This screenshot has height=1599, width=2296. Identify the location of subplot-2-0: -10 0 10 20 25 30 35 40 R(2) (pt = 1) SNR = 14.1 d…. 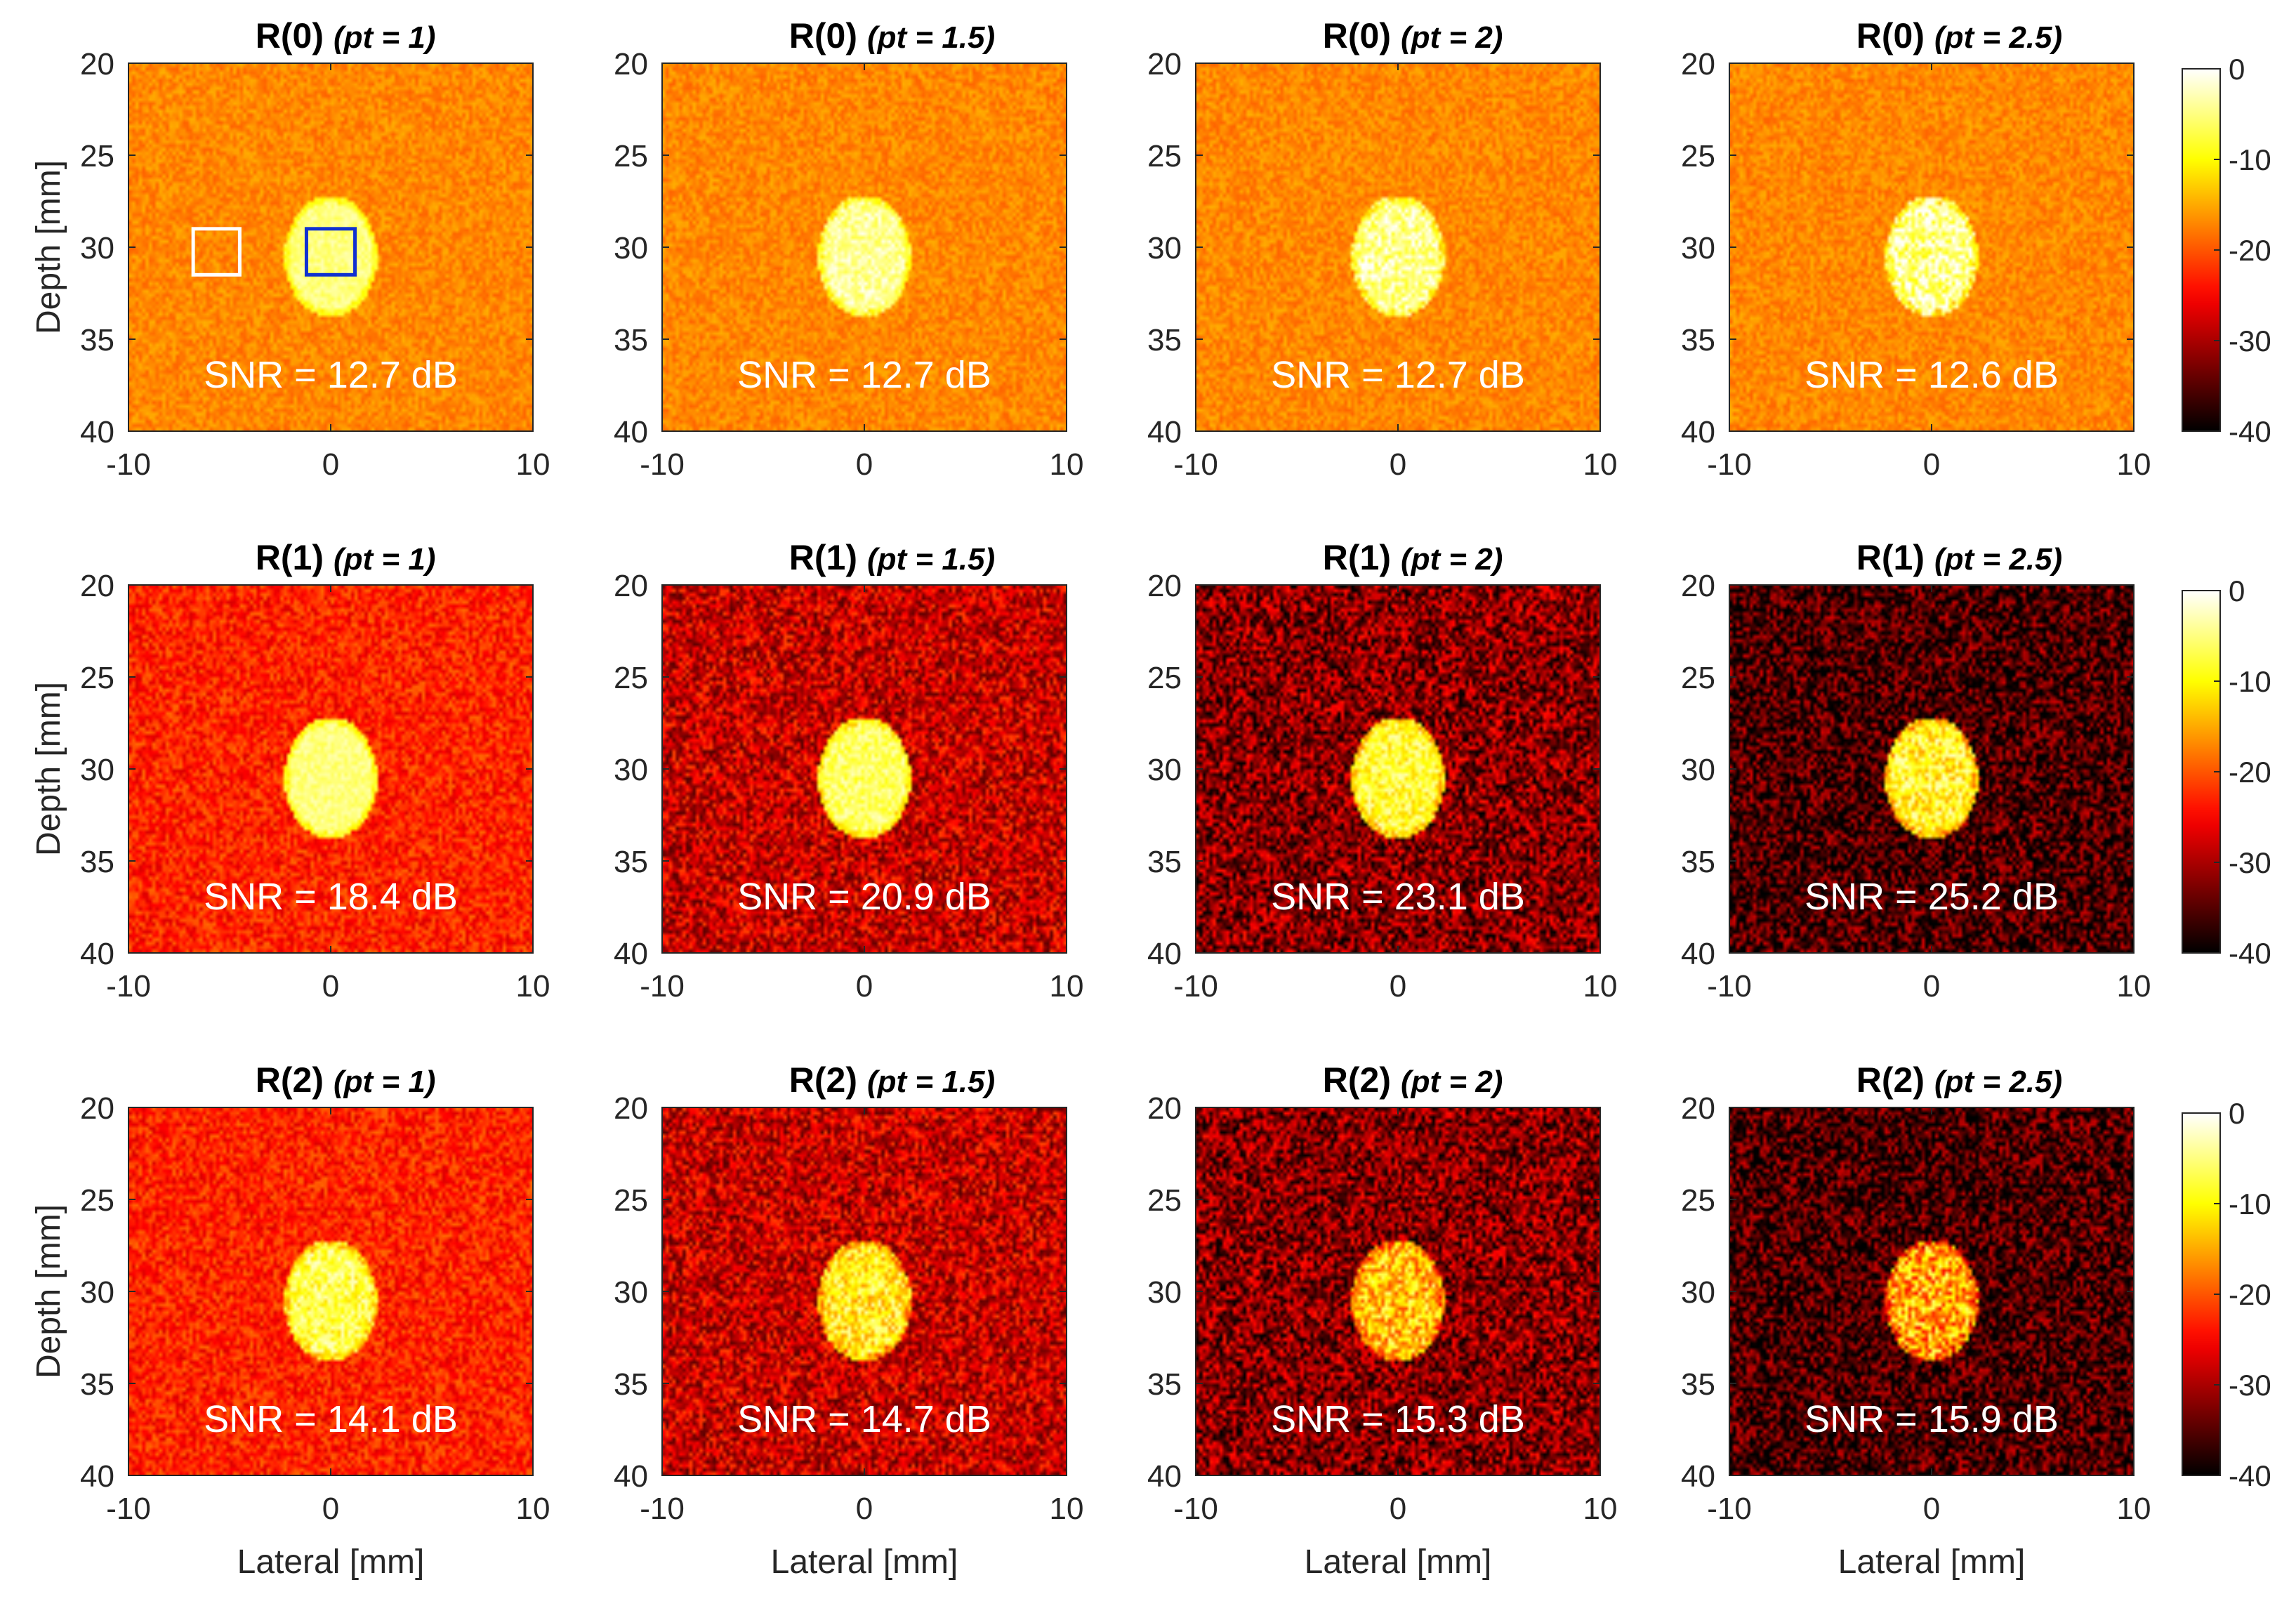
(290, 1320).